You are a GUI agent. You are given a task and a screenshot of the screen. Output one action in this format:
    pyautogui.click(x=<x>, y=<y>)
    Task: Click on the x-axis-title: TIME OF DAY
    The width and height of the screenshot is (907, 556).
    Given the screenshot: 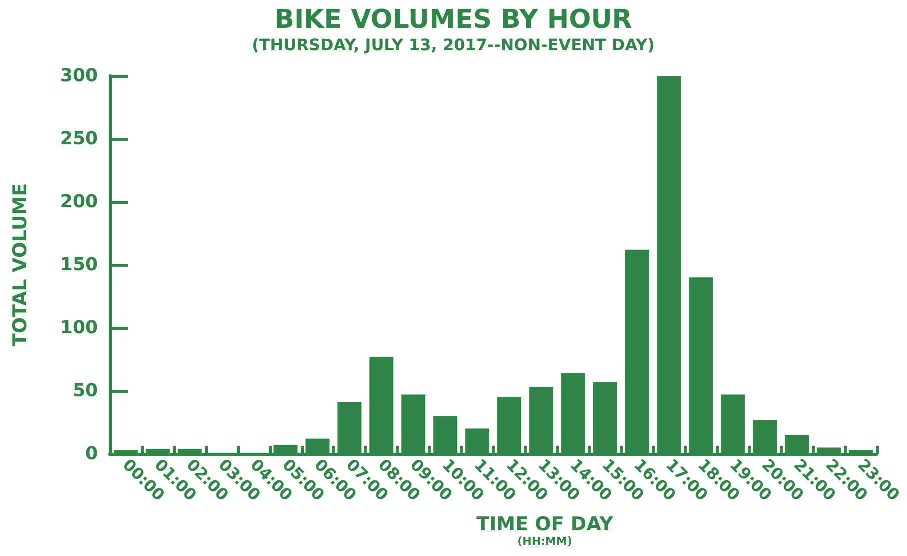 What is the action you would take?
    pyautogui.click(x=545, y=525)
    